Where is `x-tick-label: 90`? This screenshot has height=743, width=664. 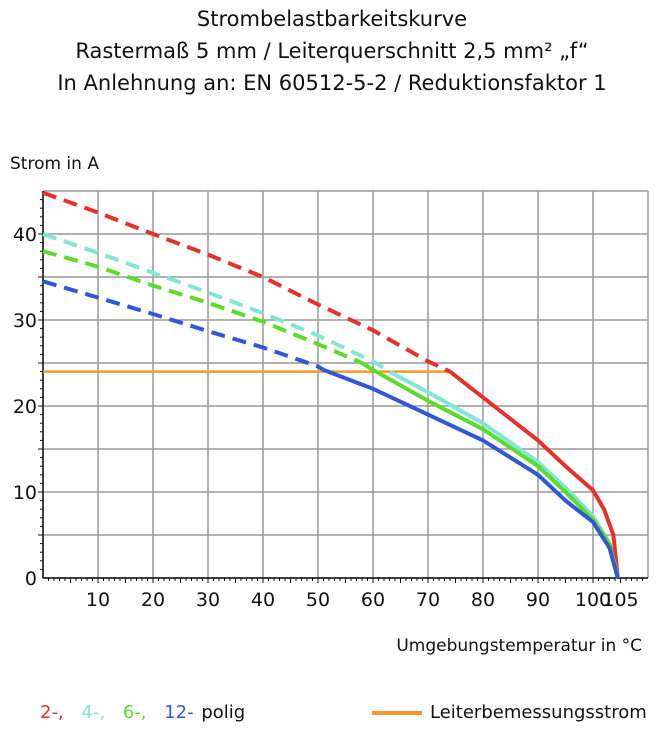 x-tick-label: 90 is located at coordinates (538, 600).